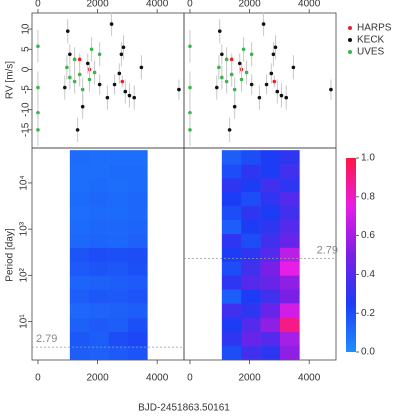  What do you see at coordinates (368, 274) in the screenshot?
I see `colorbar-tick-label: 0.4` at bounding box center [368, 274].